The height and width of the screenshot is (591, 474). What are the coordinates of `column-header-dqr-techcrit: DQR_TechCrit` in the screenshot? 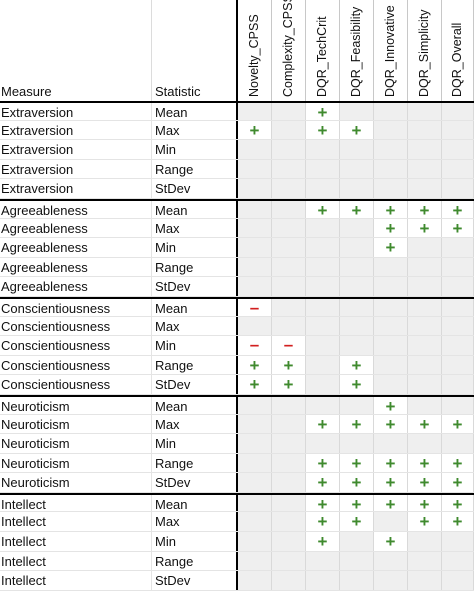 It's located at (323, 50).